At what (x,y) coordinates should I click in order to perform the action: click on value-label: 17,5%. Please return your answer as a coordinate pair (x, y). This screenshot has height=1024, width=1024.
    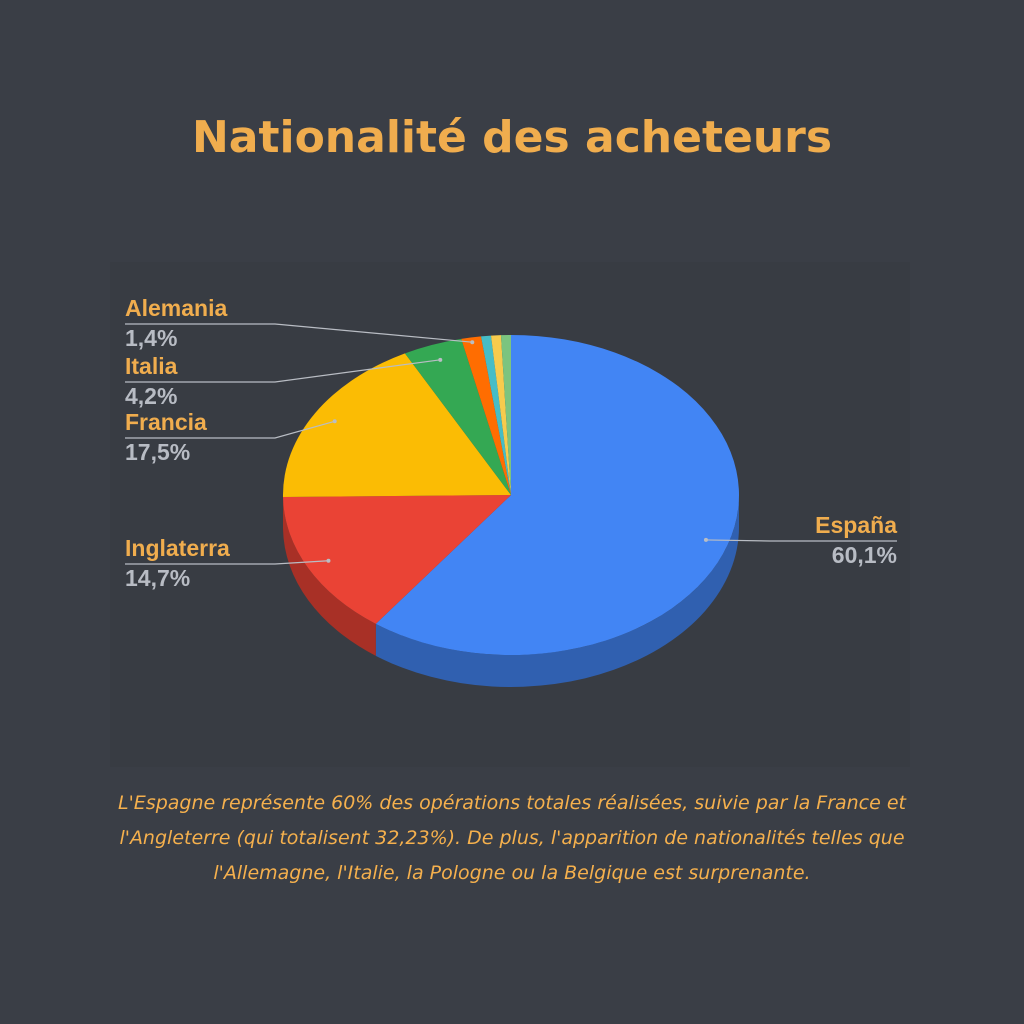
    Looking at the image, I should click on (157, 452).